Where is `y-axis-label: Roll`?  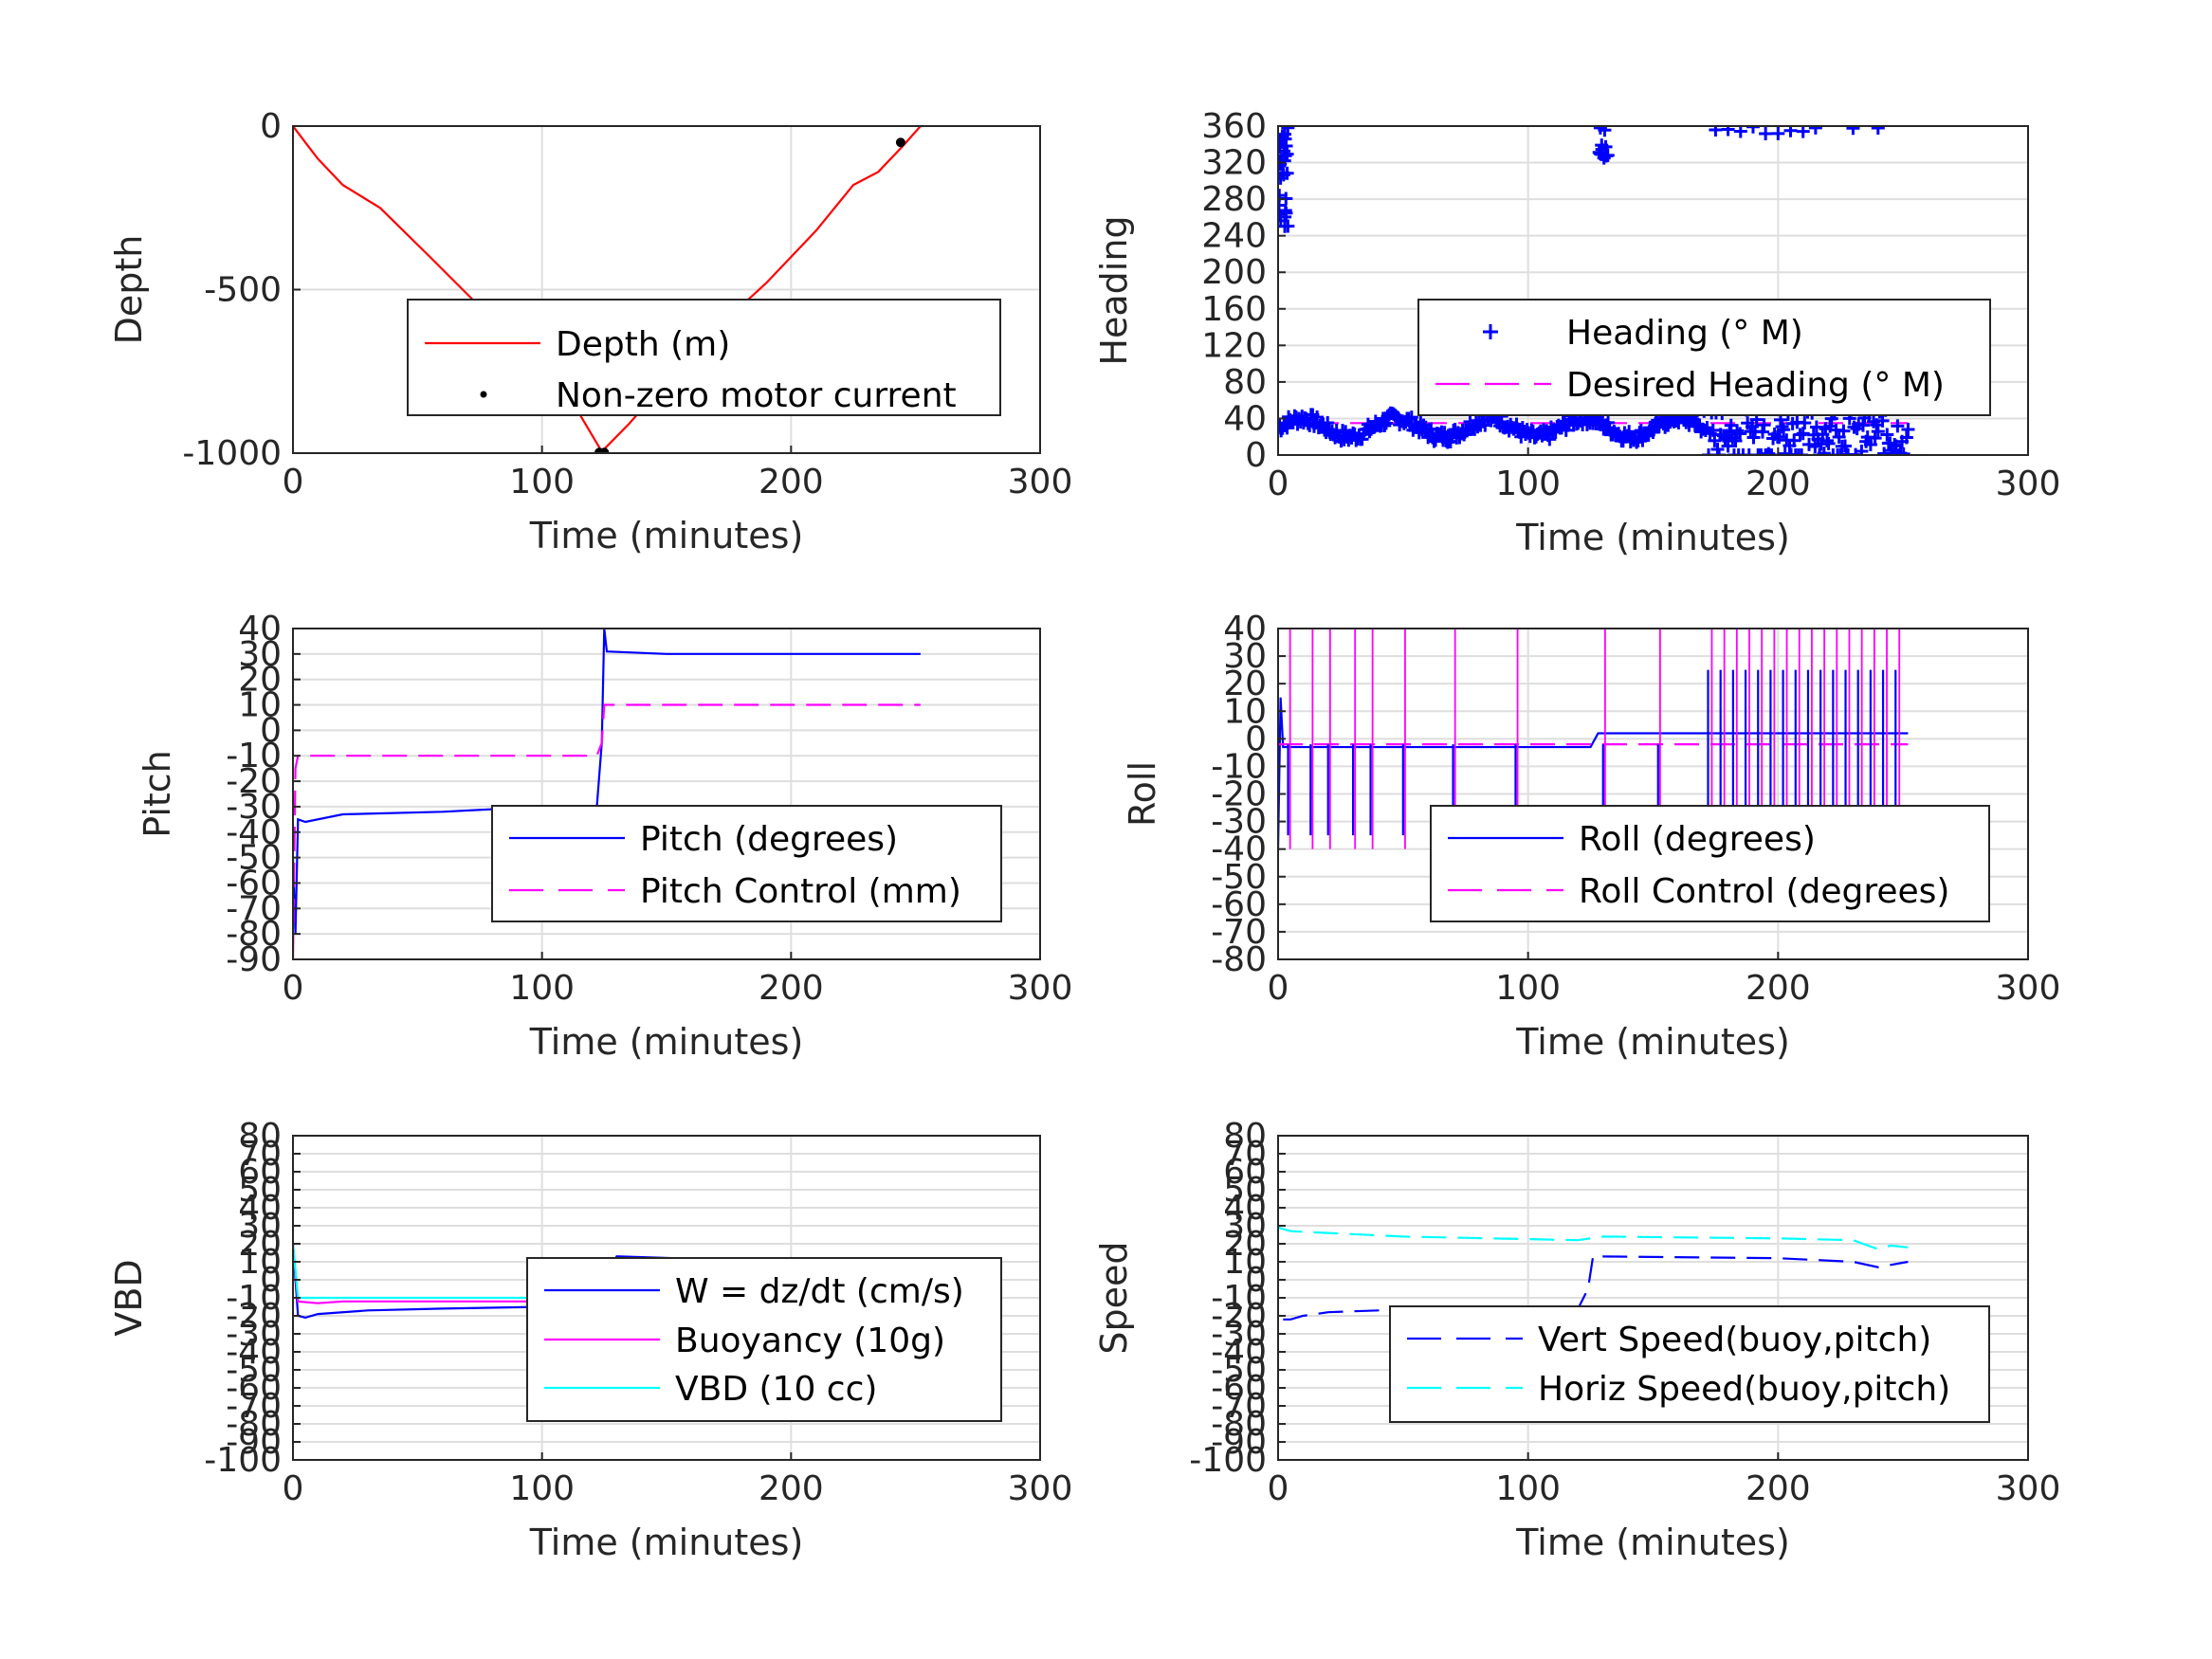
y-axis-label: Roll is located at coordinates (1142, 794).